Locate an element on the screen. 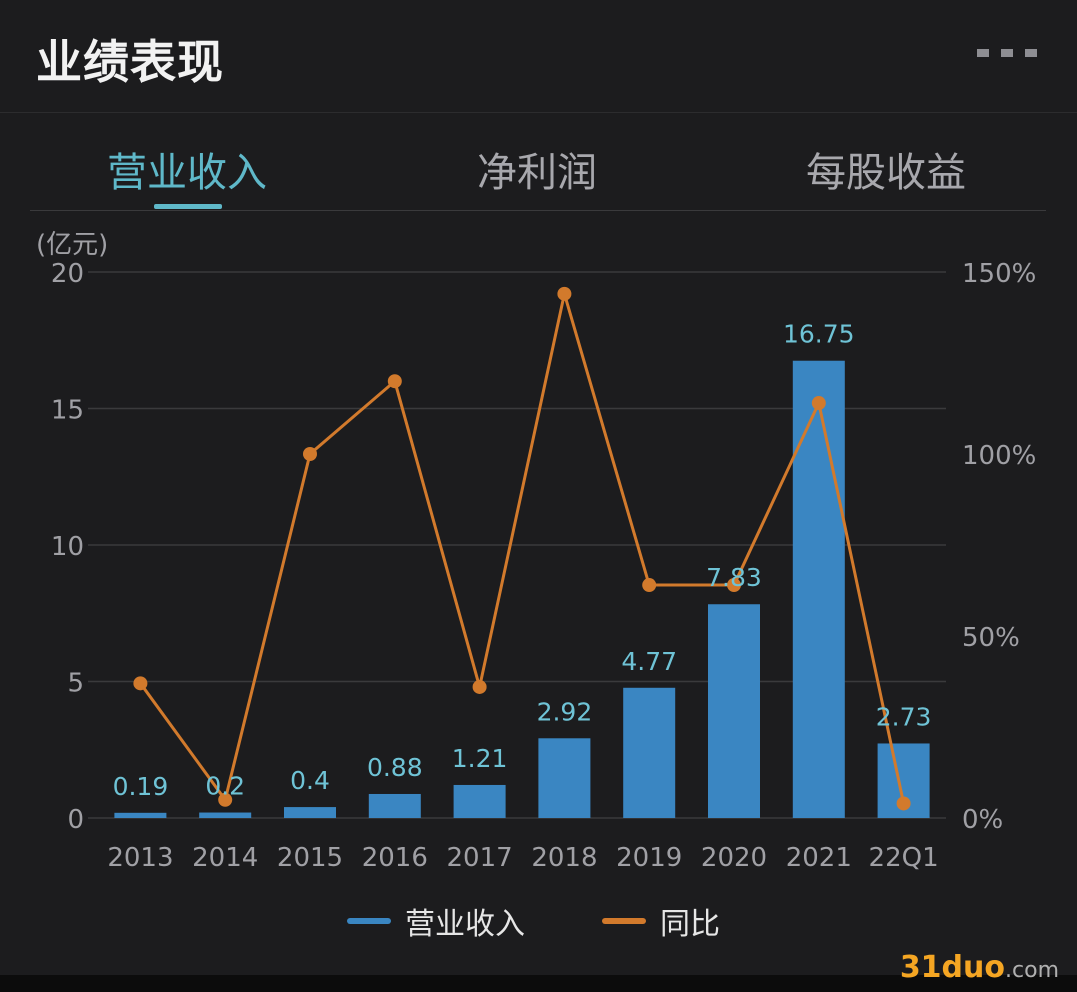  x-tick-label: 2020 is located at coordinates (734, 858).